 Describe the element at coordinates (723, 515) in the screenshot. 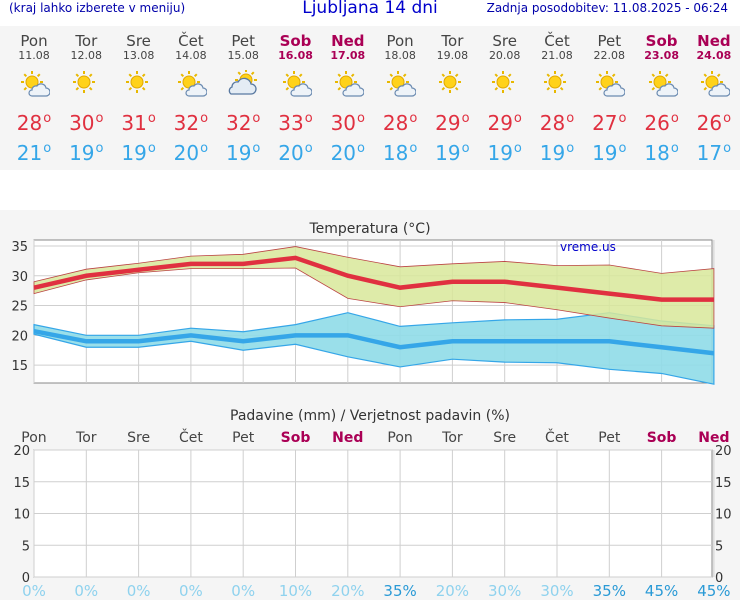

I see `y-tick-label-right: 10` at that location.